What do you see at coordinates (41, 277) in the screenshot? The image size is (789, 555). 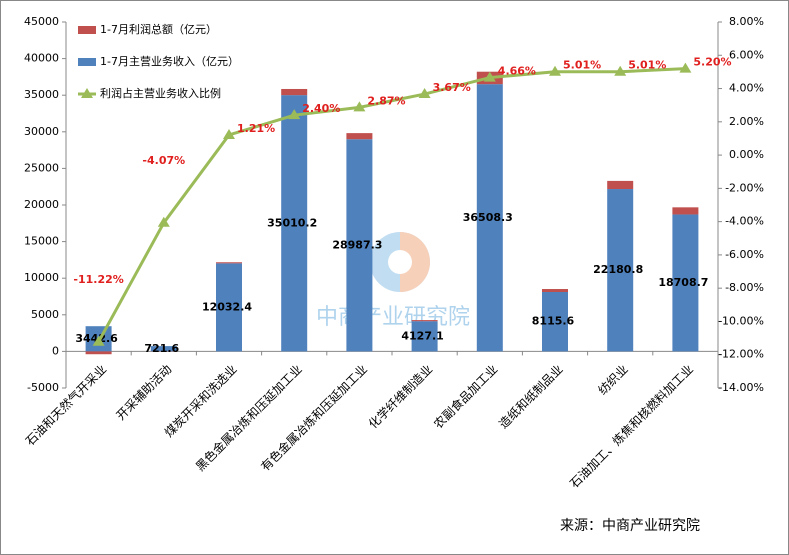 I see `y-tick-label: 10000` at bounding box center [41, 277].